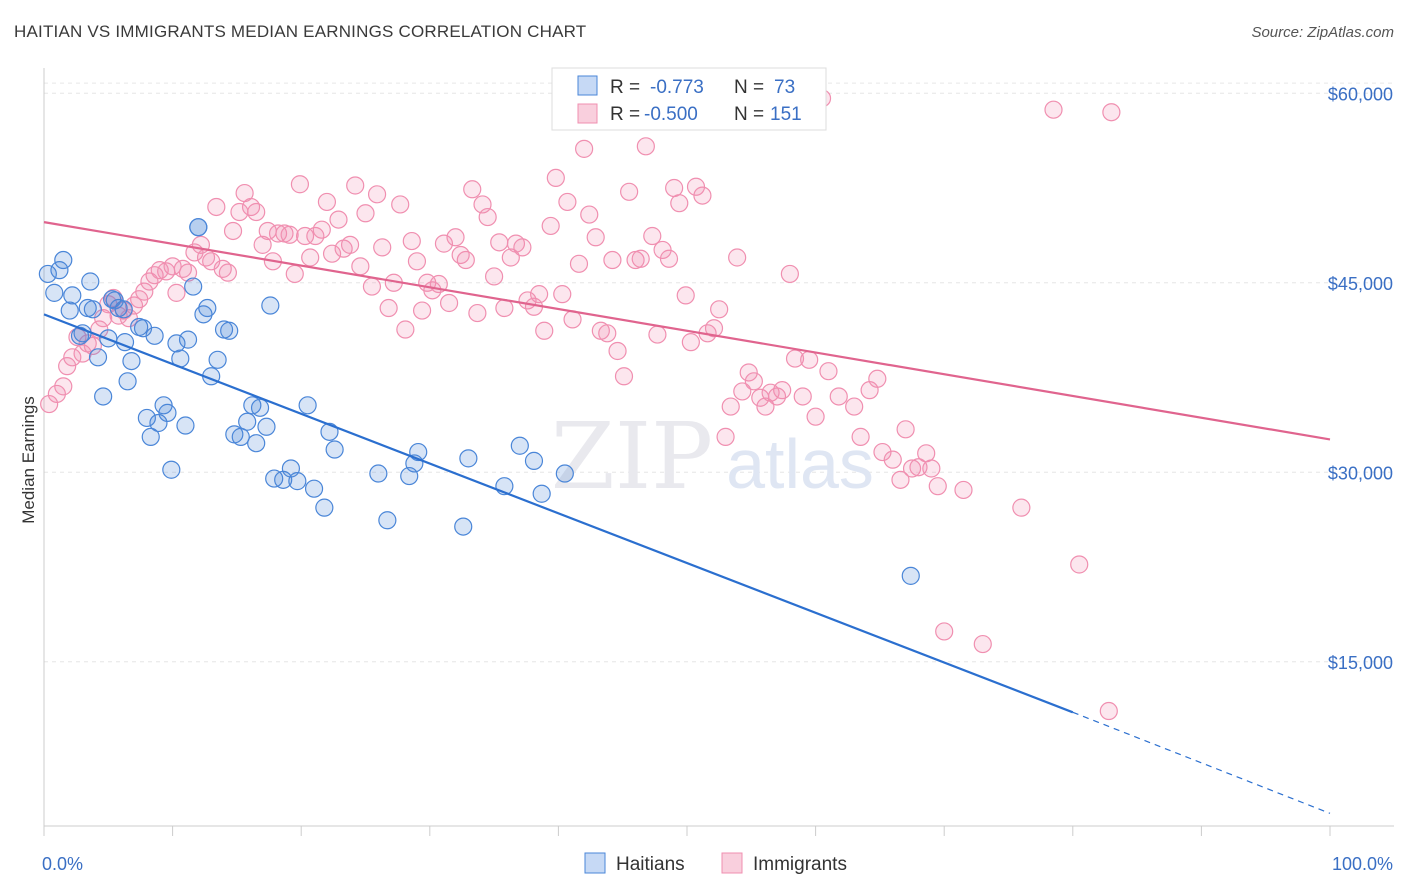  What do you see at coordinates (587, 113) in the screenshot?
I see `legend-swatch-immigrants` at bounding box center [587, 113].